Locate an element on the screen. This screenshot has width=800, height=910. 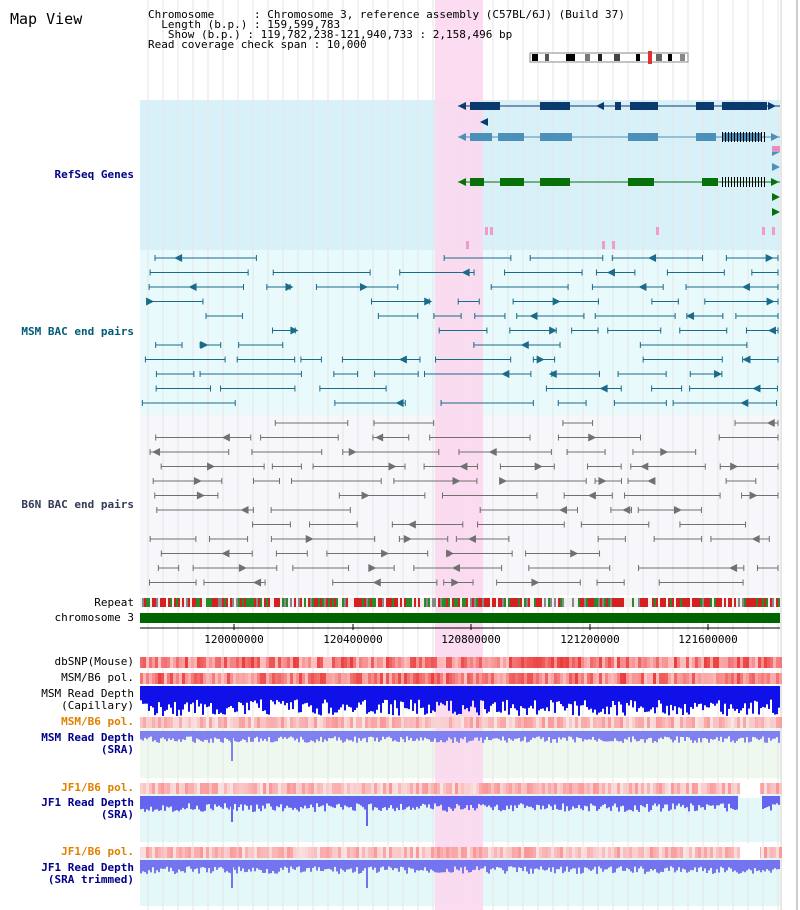
track-label-msm-read-depth-capillary: MSM Read Depth is located at coordinates (87, 693).